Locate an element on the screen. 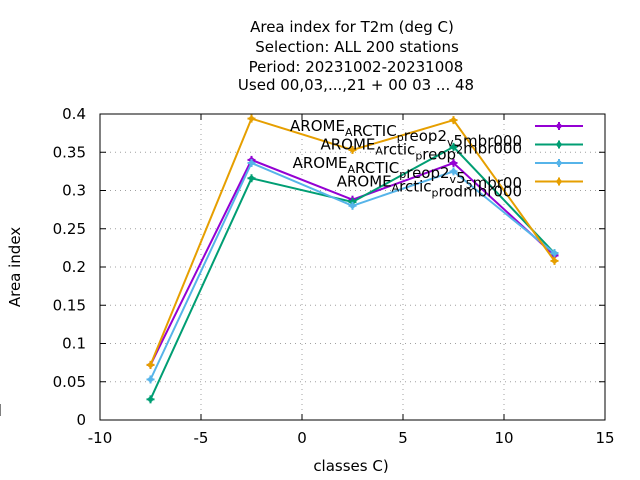 The width and height of the screenshot is (640, 480). y-tick-label: 0.05 is located at coordinates (69, 382).